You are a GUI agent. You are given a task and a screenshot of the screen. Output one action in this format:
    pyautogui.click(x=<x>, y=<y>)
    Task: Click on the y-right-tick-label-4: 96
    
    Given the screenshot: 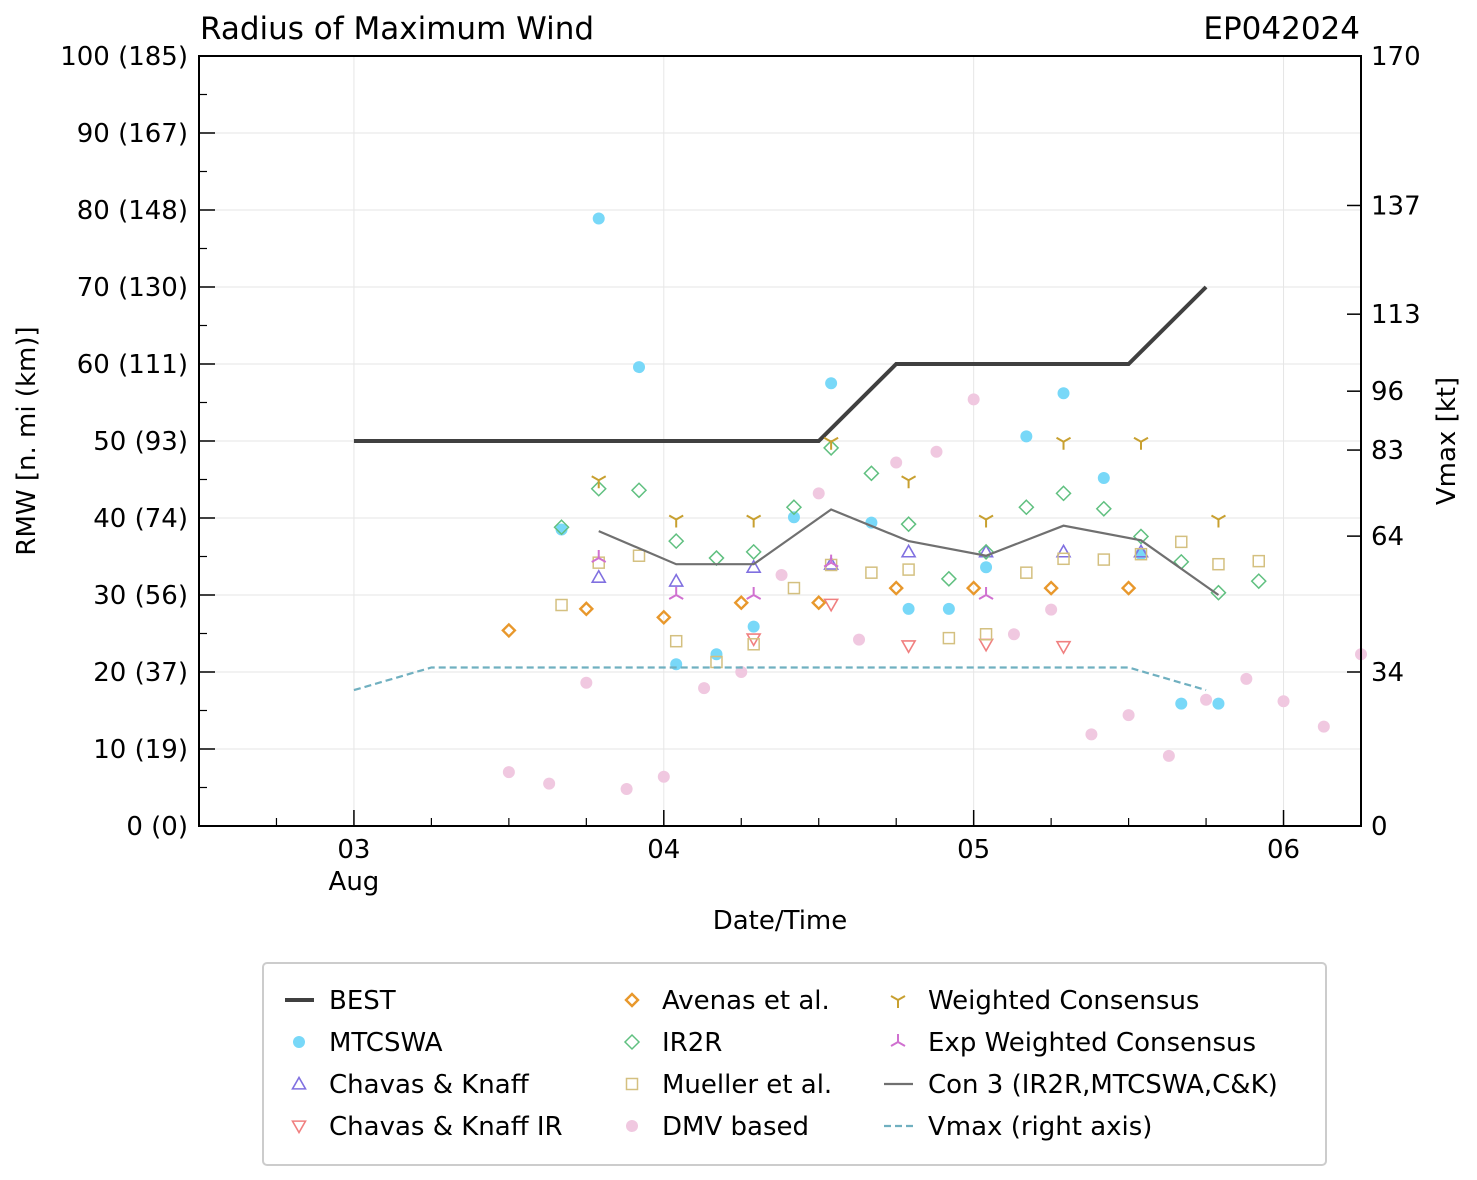 What is the action you would take?
    pyautogui.click(x=1387, y=392)
    